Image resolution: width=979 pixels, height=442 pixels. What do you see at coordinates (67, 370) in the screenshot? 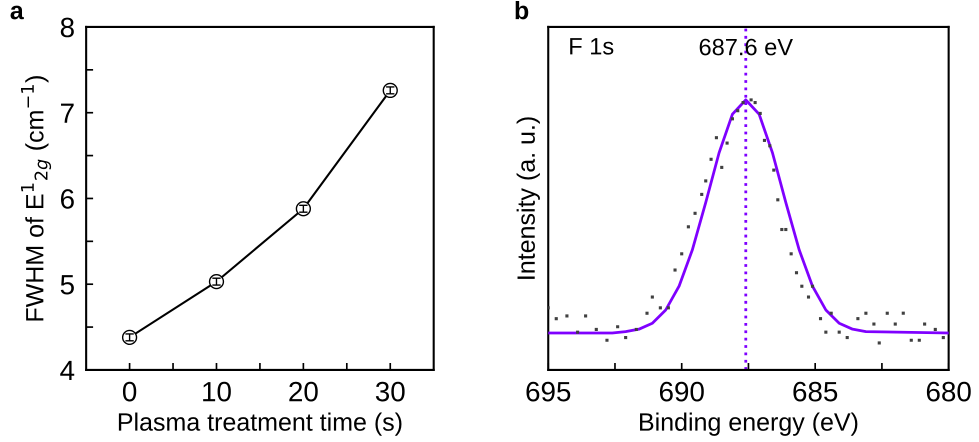
I see `y-tick-label: 4` at bounding box center [67, 370].